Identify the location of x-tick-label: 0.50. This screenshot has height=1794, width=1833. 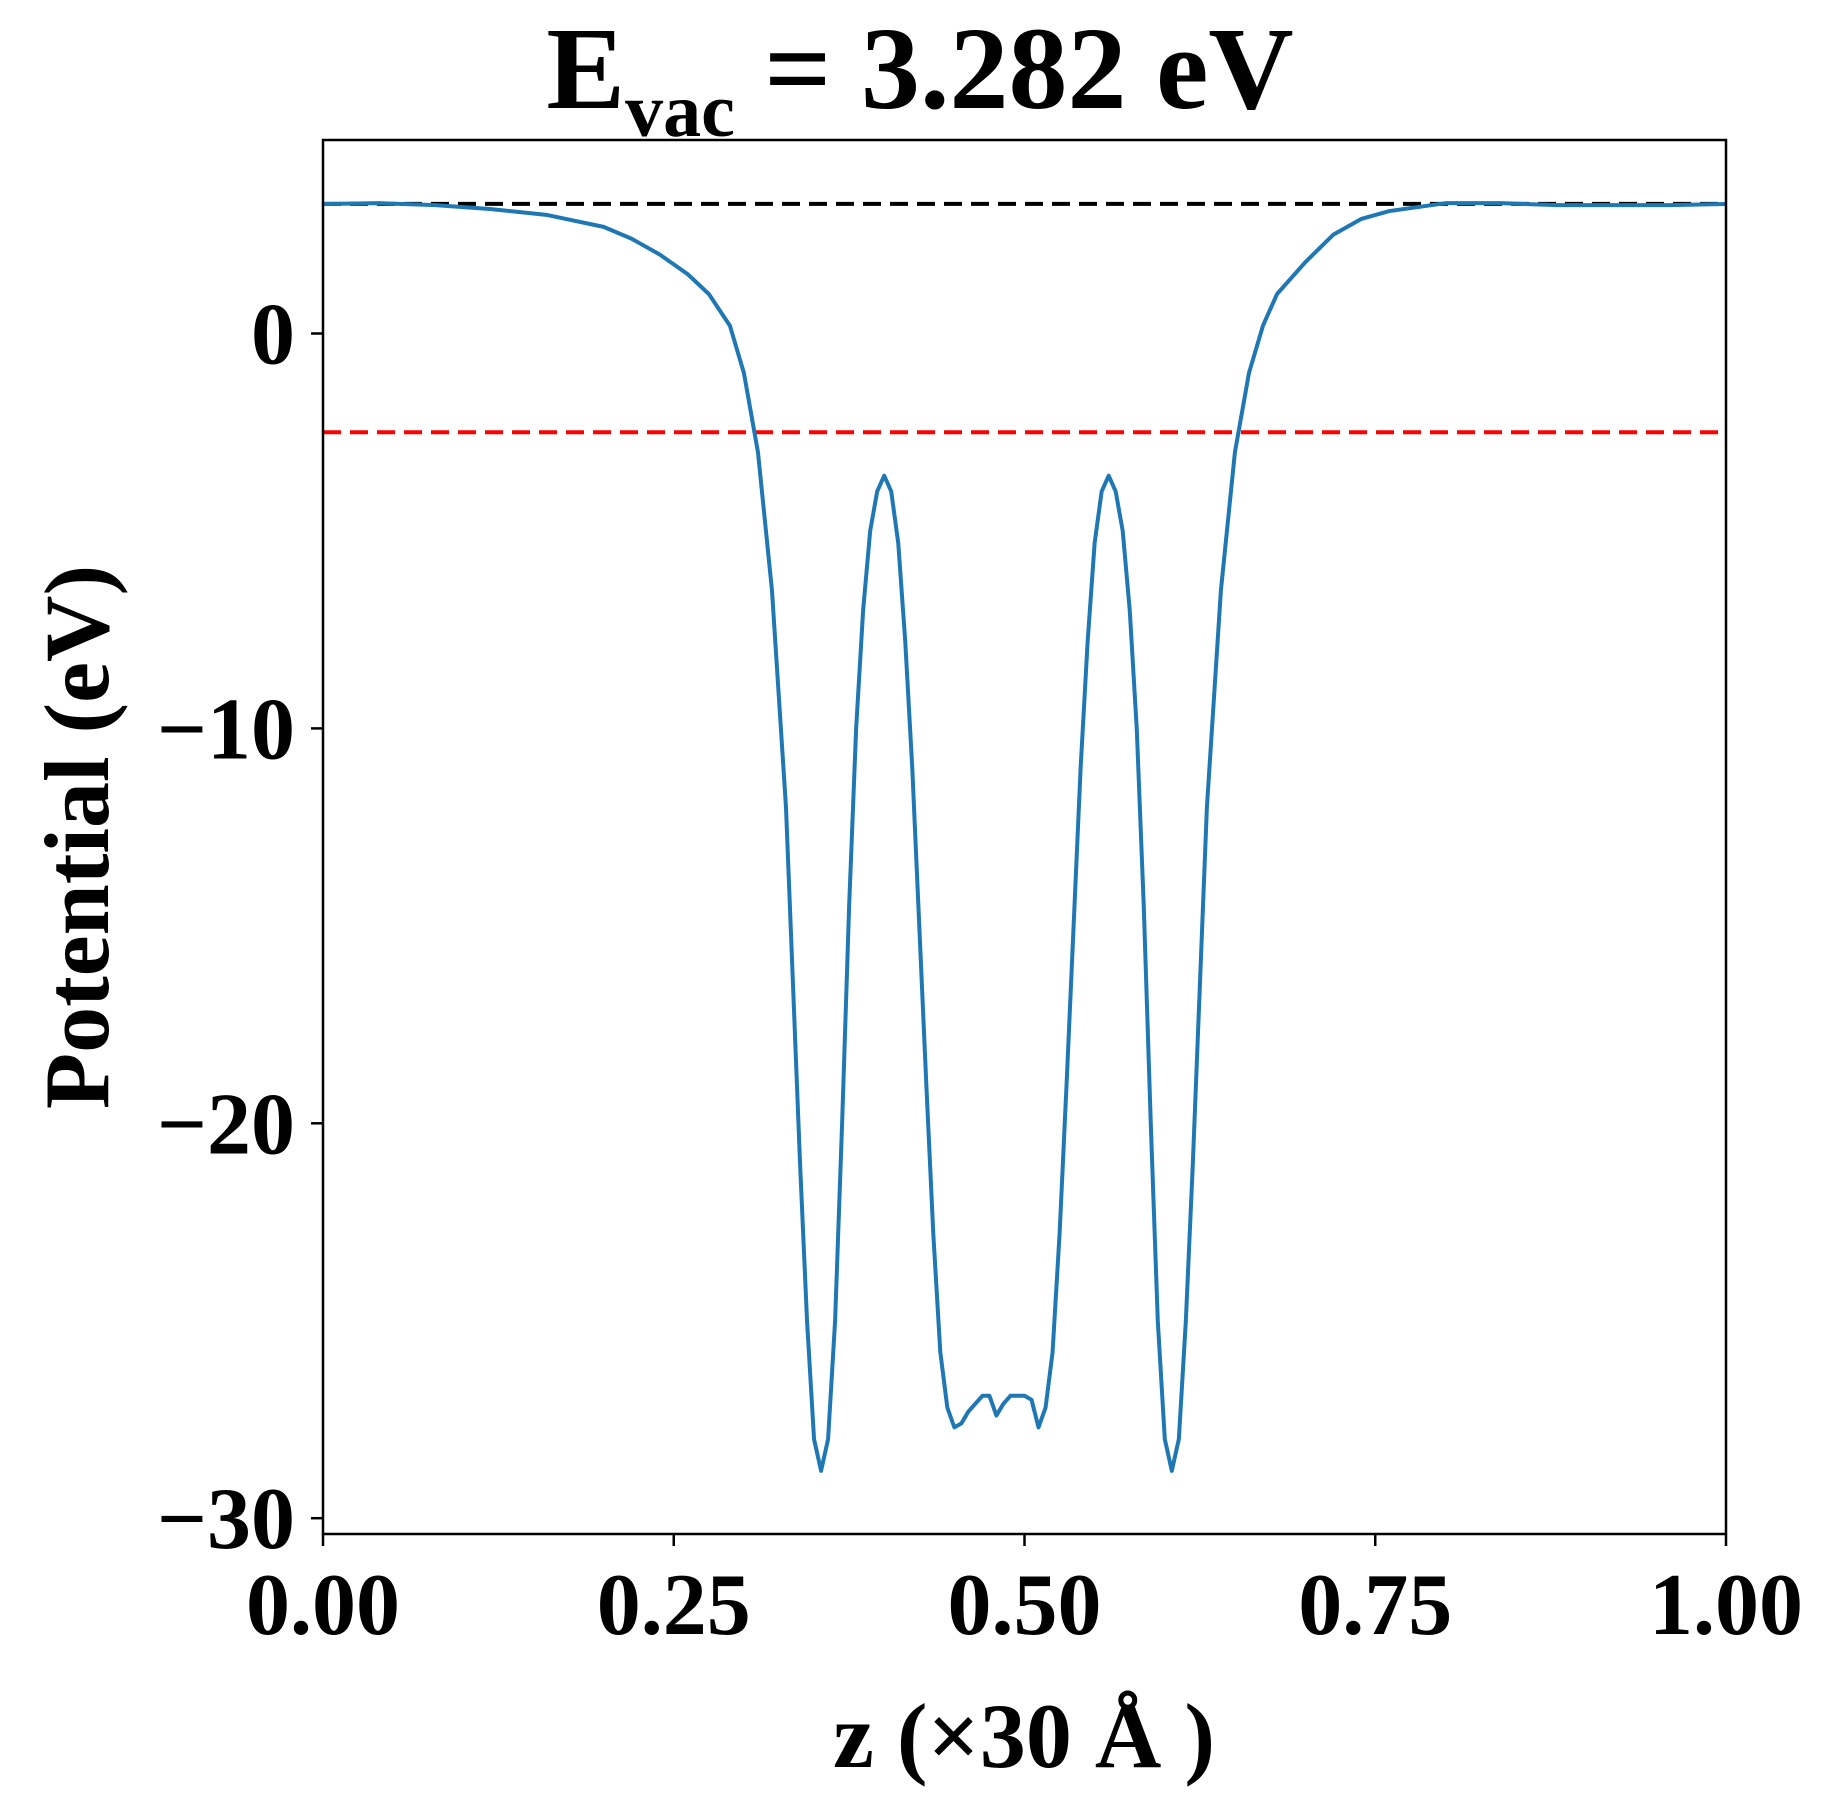
(1025, 1605).